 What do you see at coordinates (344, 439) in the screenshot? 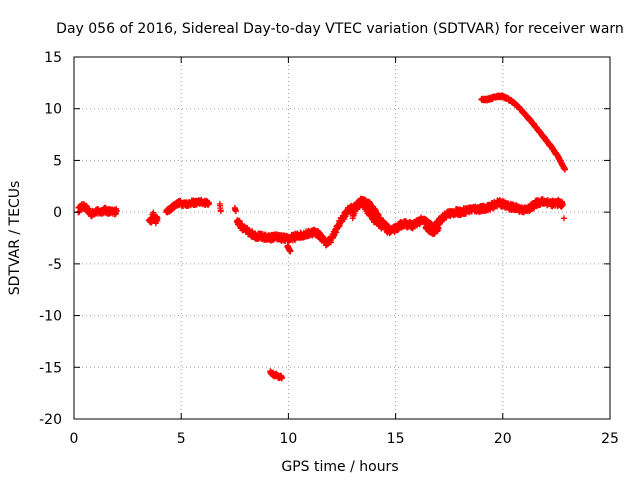
I see `x-axis-tick-labels: 0 5 10 15 20 25` at bounding box center [344, 439].